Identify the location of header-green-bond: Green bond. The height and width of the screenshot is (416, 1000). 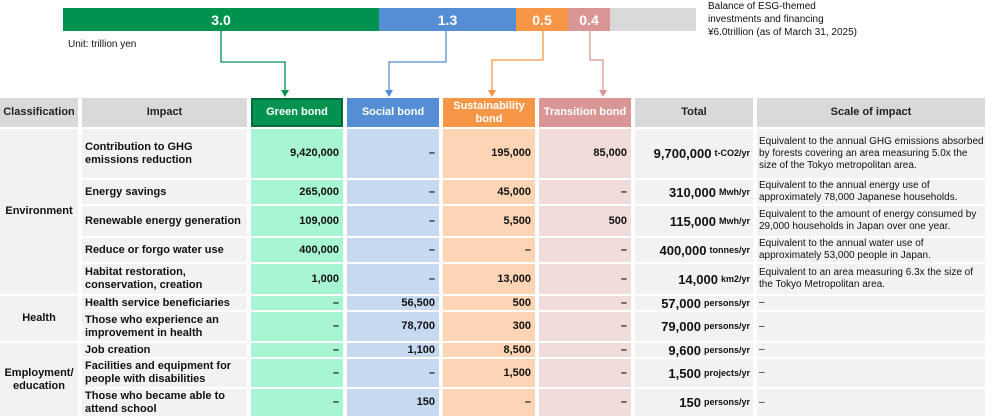
(297, 112).